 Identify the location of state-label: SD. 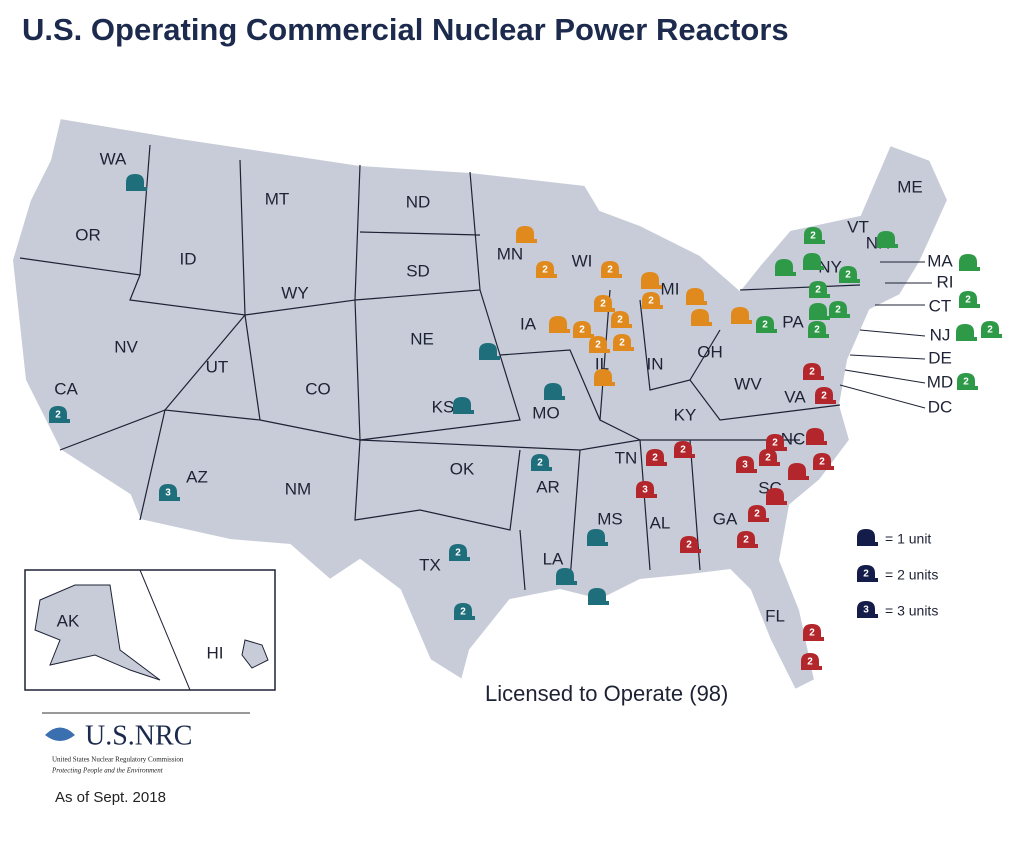
(418, 270).